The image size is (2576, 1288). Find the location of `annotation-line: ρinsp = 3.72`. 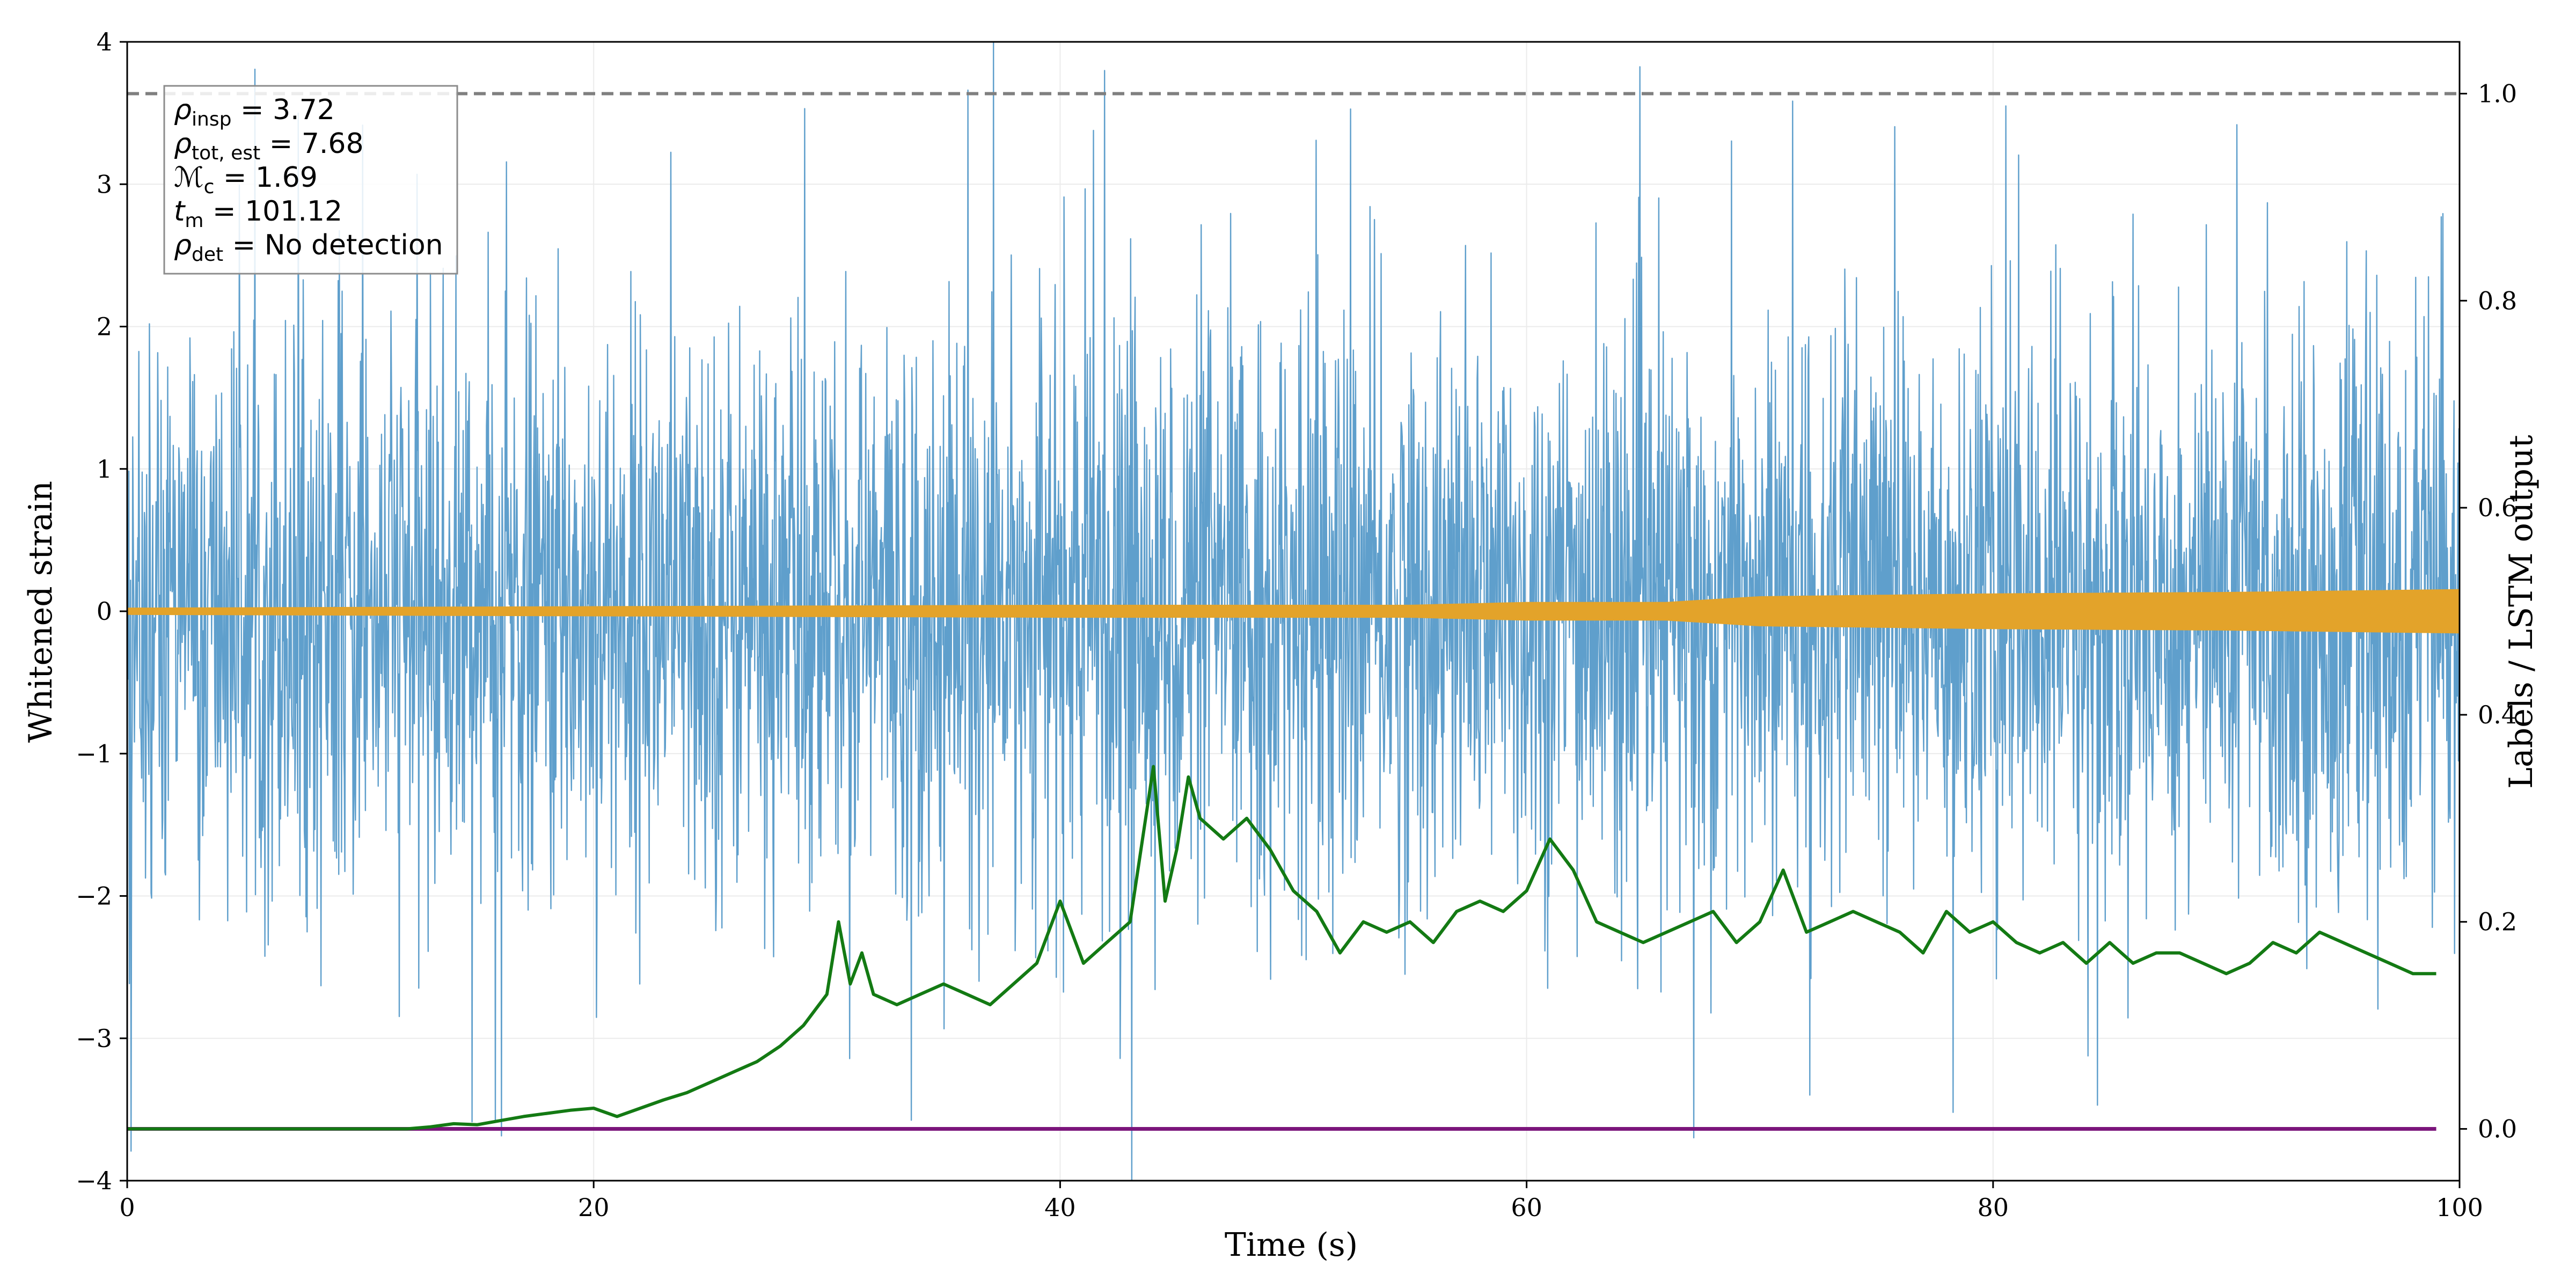

annotation-line: ρinsp = 3.72 is located at coordinates (254, 112).